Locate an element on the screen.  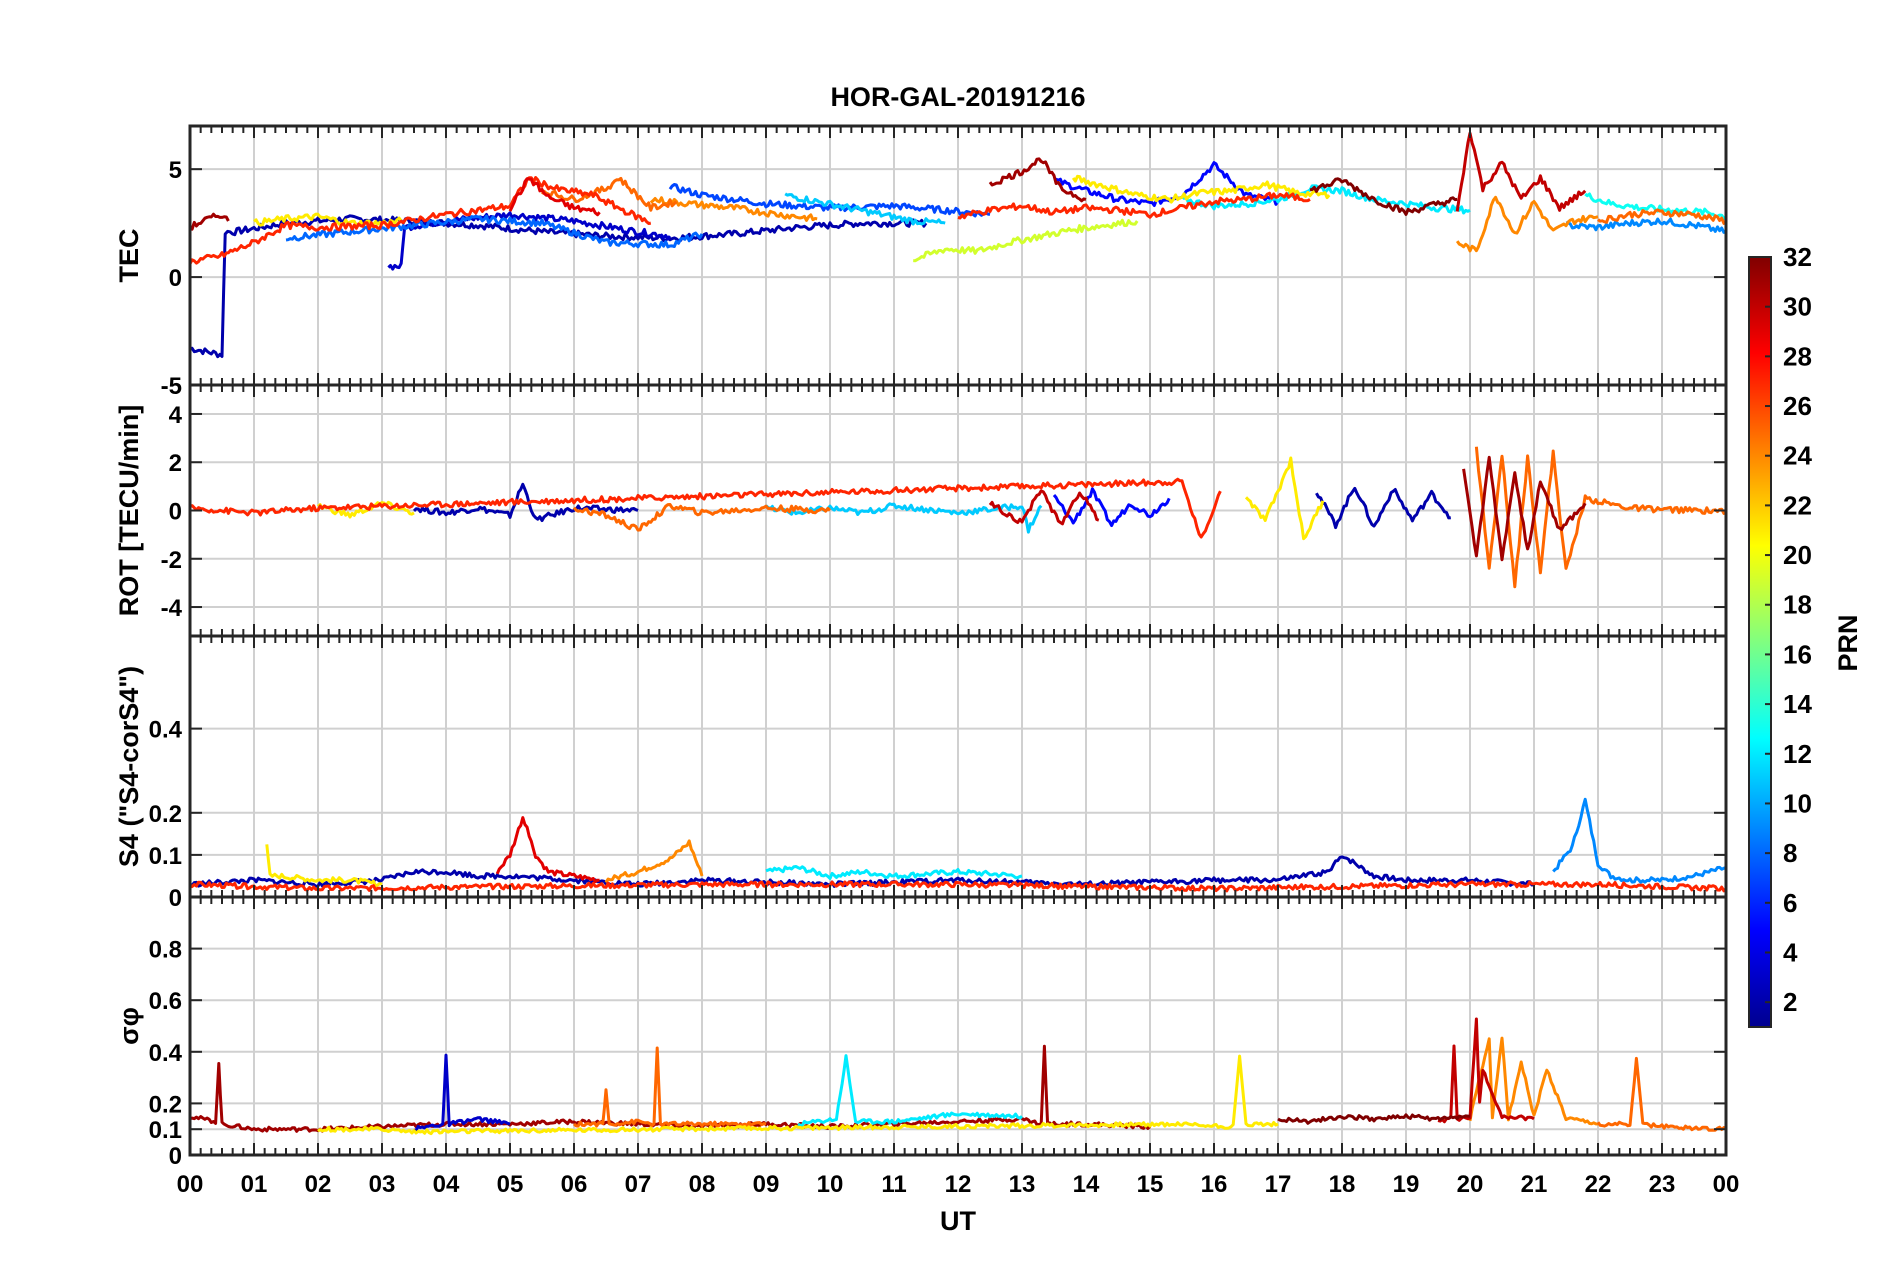
x-axis-label: UT is located at coordinates (958, 1221).